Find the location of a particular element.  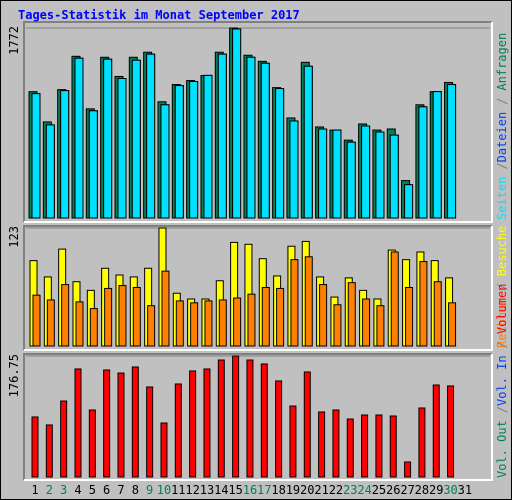

legend-entry: Rechner is located at coordinates (502, 322).